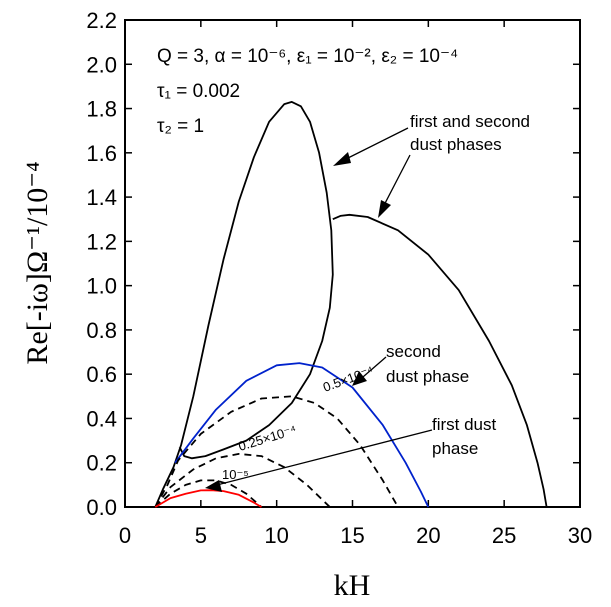 This screenshot has height=607, width=611. Describe the element at coordinates (352, 585) in the screenshot. I see `x-axis-label: kH` at that location.